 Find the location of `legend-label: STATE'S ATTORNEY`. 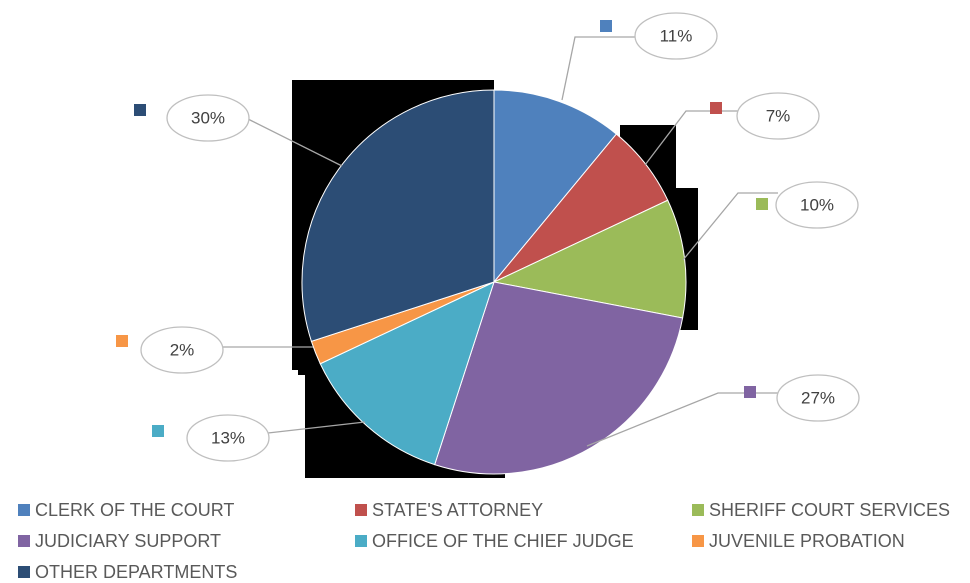

legend-label: STATE'S ATTORNEY is located at coordinates (457, 510).